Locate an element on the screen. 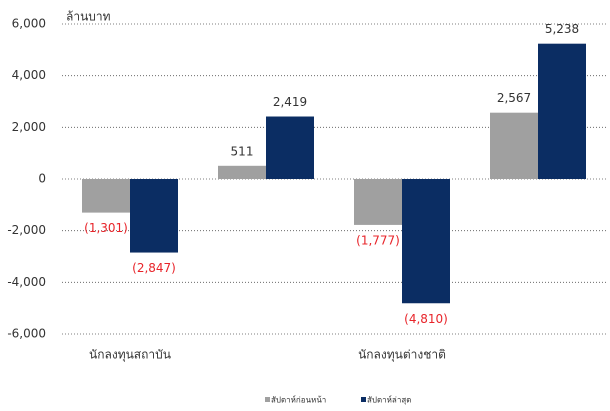  y-tick-label: -4,000 is located at coordinates (26, 282).